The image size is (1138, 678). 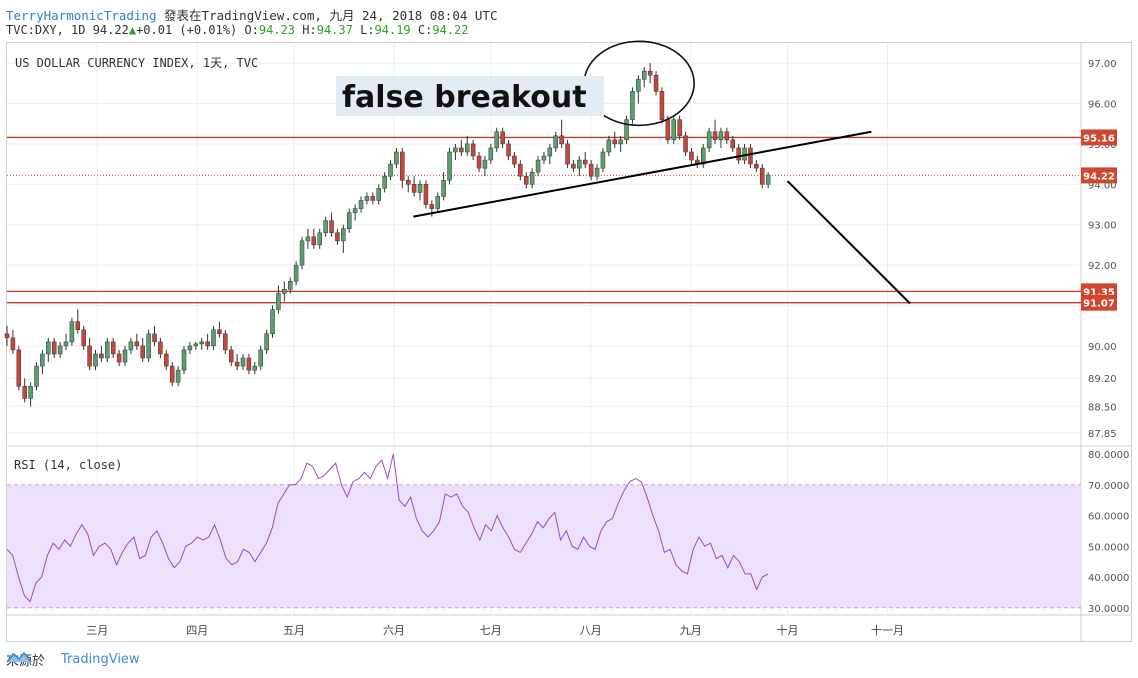 What do you see at coordinates (1108, 578) in the screenshot?
I see `rsi-y-tick-label: 40.0000` at bounding box center [1108, 578].